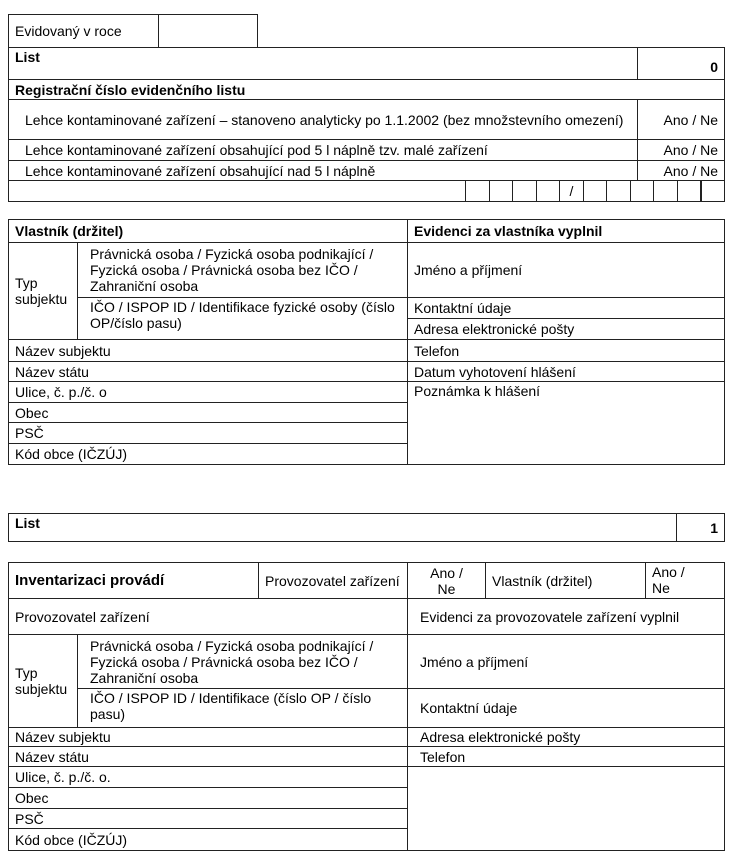  What do you see at coordinates (681, 150) in the screenshot?
I see `row-small-value: Ano / Ne` at bounding box center [681, 150].